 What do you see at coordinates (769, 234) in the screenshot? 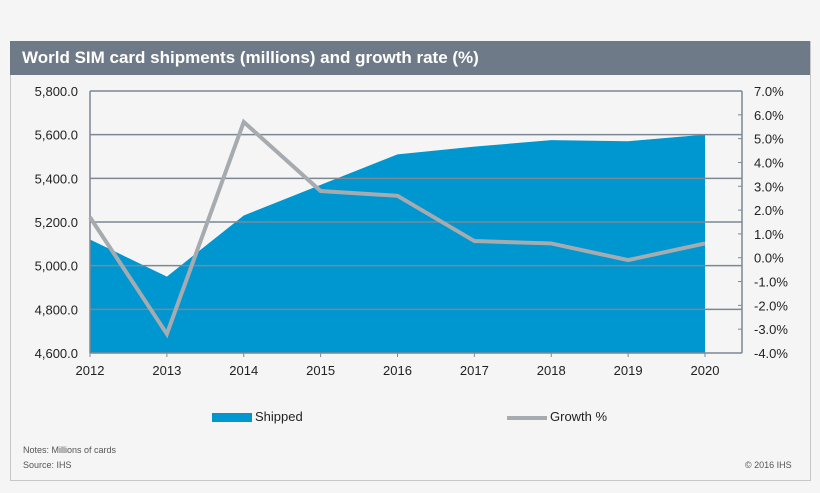
I see `right-tick-label: 1.0%` at bounding box center [769, 234].